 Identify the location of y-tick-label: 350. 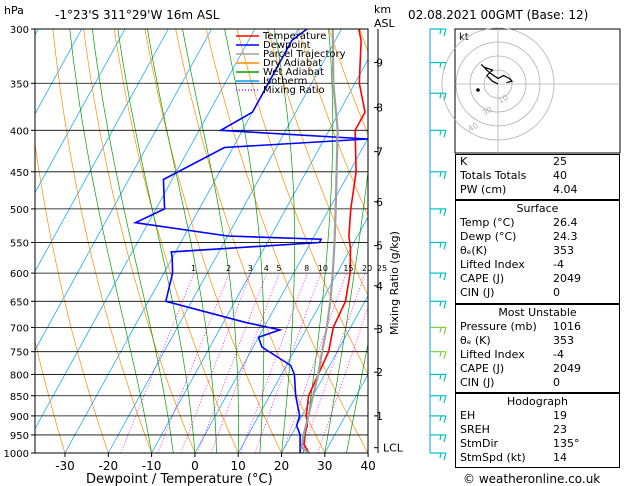
(19, 84).